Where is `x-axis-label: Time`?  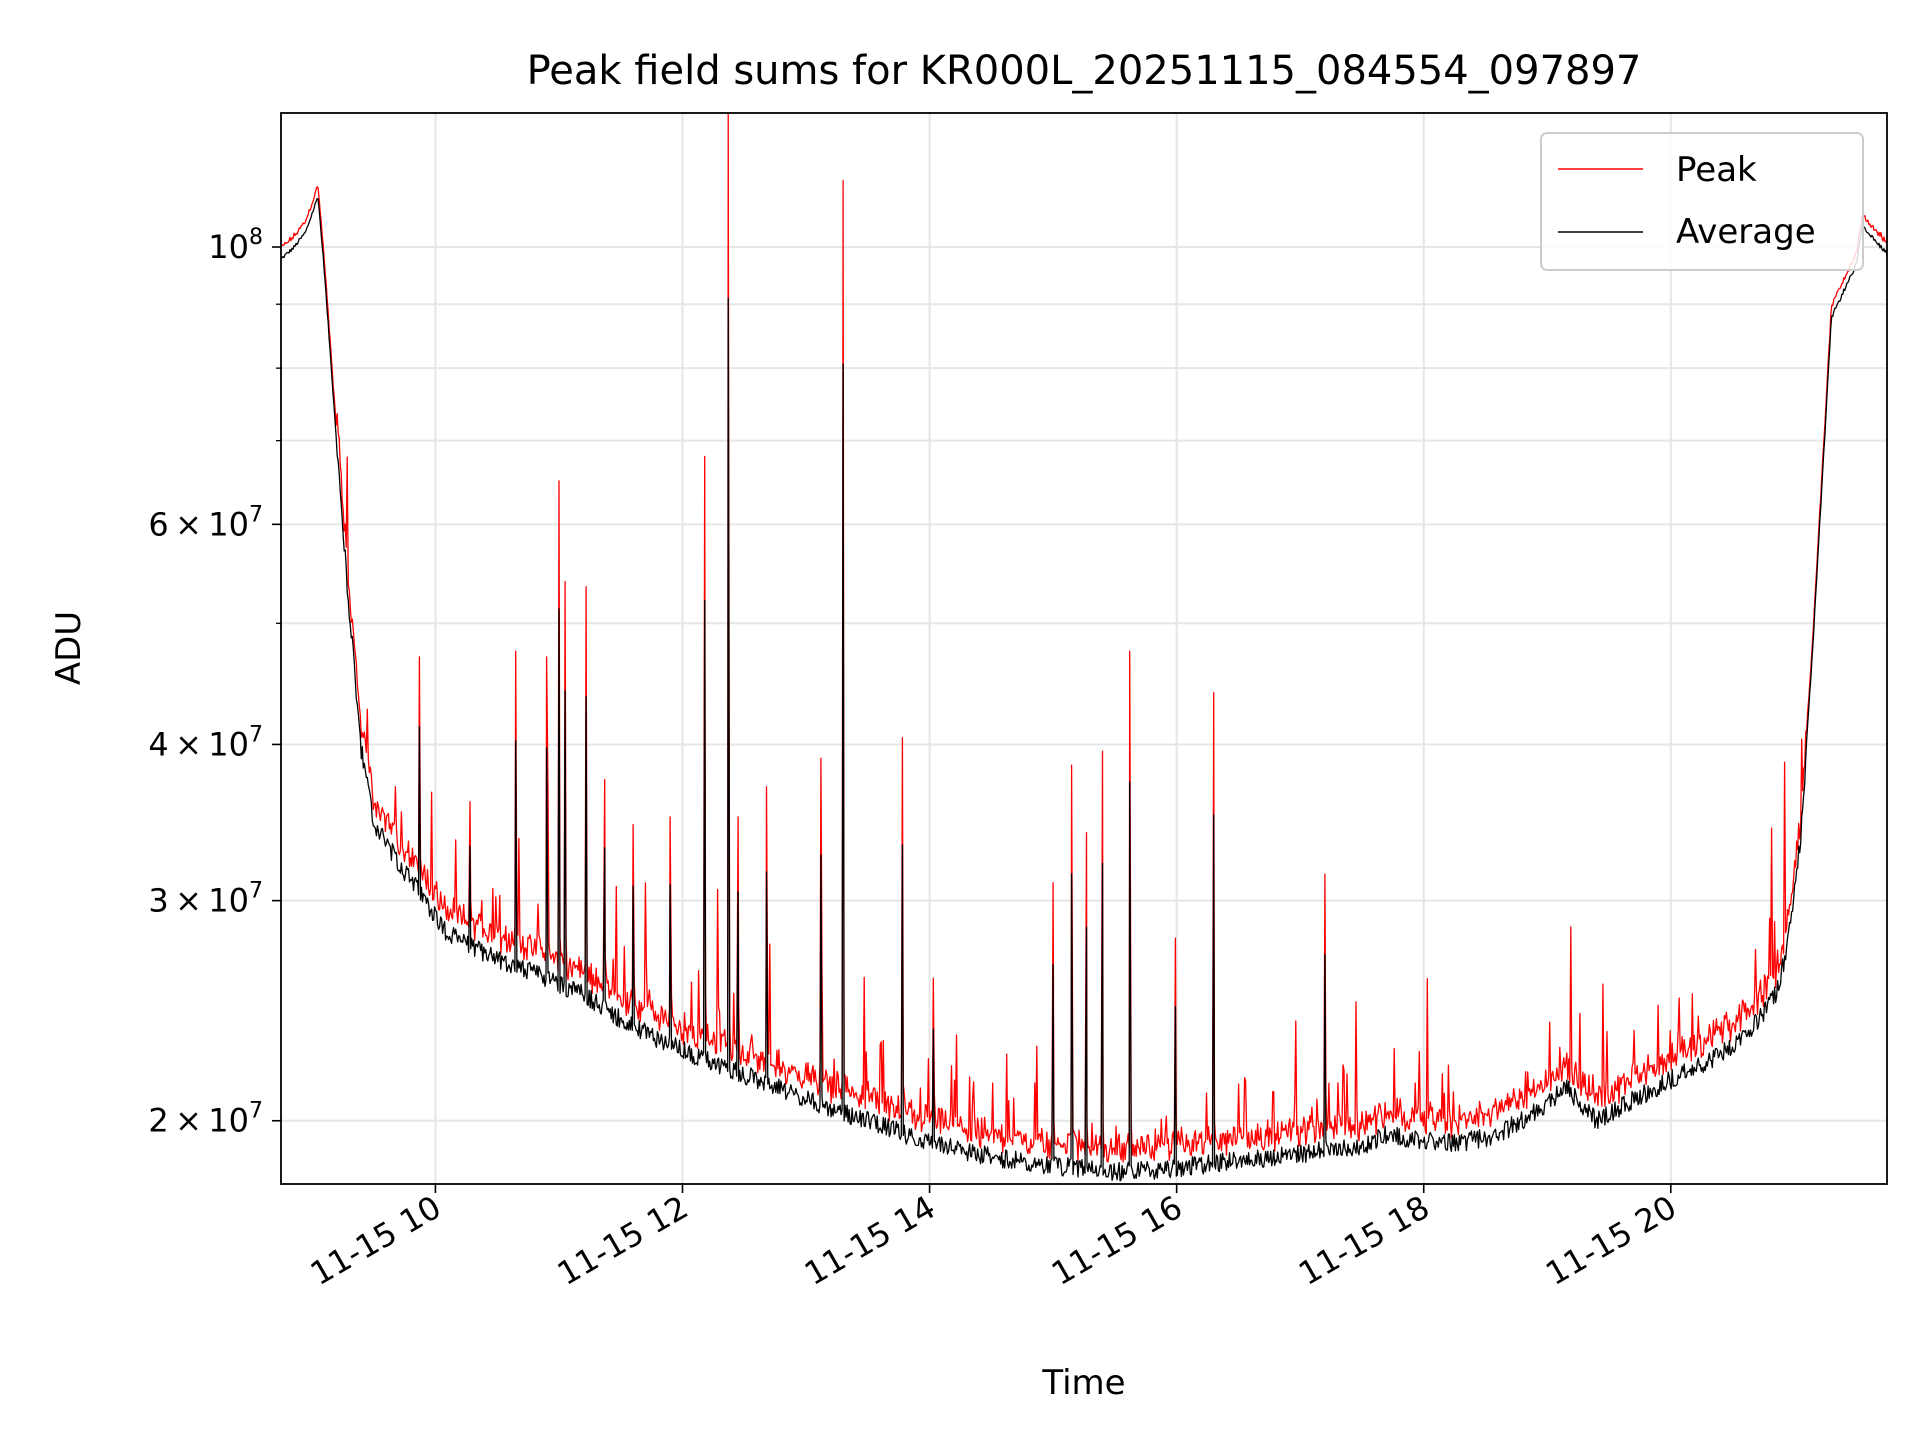 x-axis-label: Time is located at coordinates (1083, 1383).